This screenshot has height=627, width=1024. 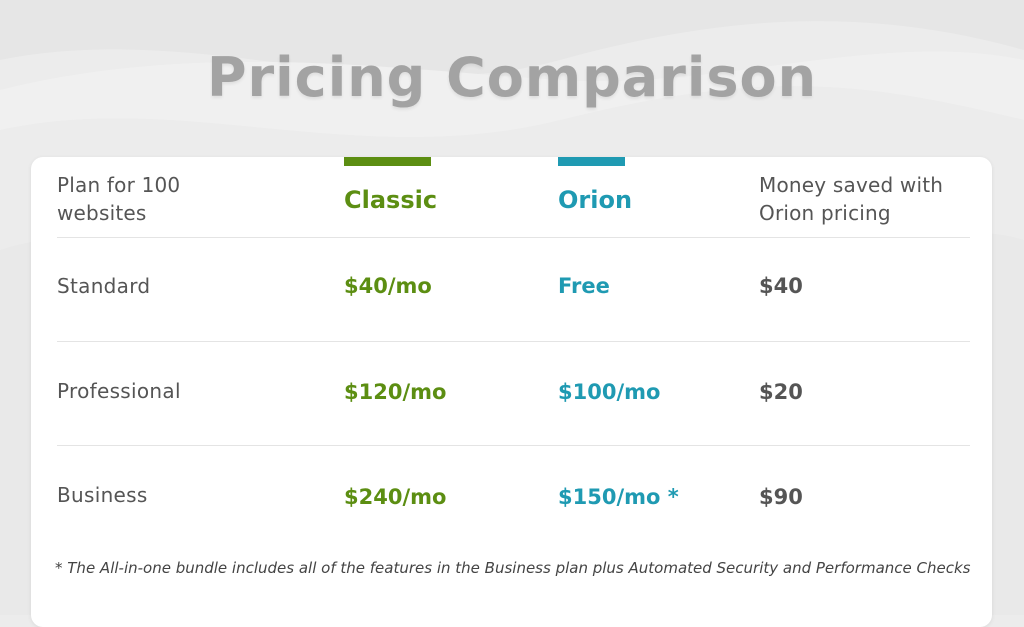 What do you see at coordinates (395, 497) in the screenshot?
I see `row-business-classic-price: $240/mo` at bounding box center [395, 497].